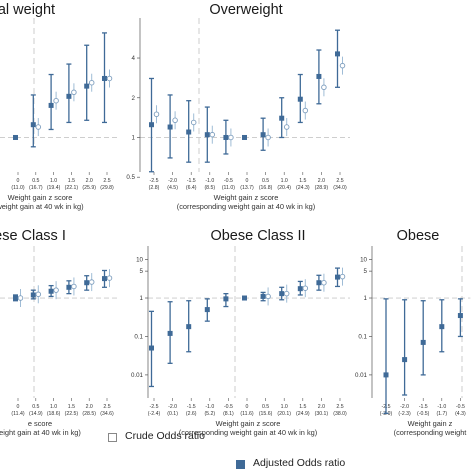  Describe the element at coordinates (265, 407) in the screenshot. I see `x-tick-z-3-6: 0.5` at that location.